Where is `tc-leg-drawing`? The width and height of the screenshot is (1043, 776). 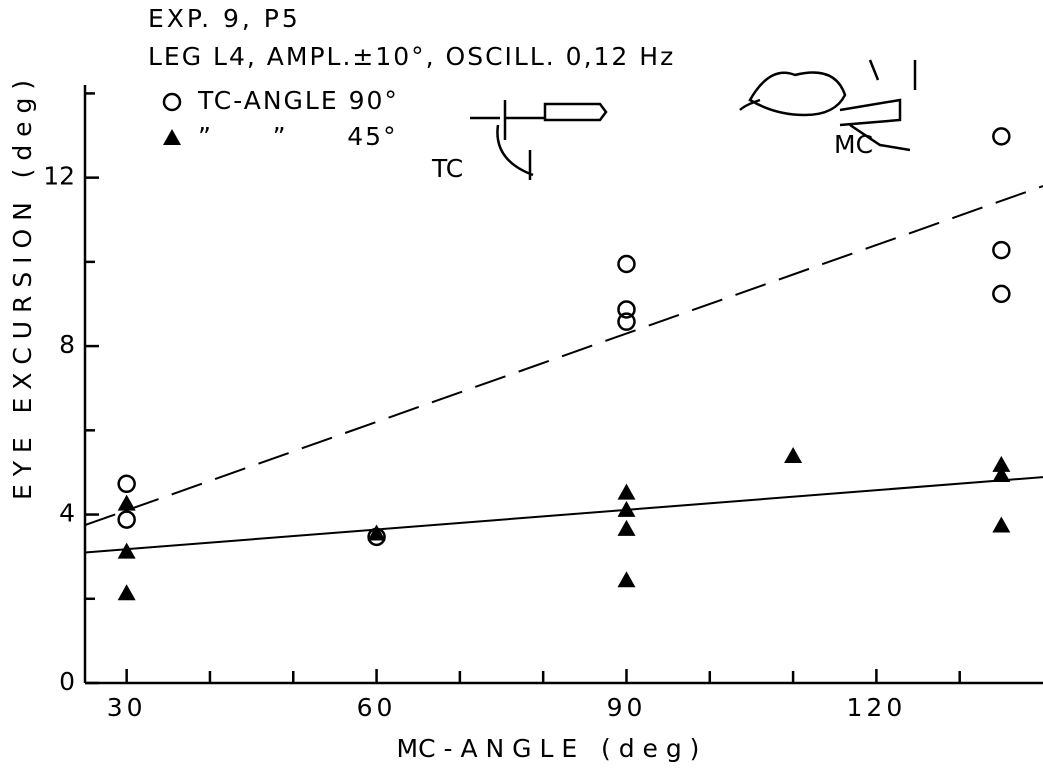
tc-leg-drawing is located at coordinates (539, 140).